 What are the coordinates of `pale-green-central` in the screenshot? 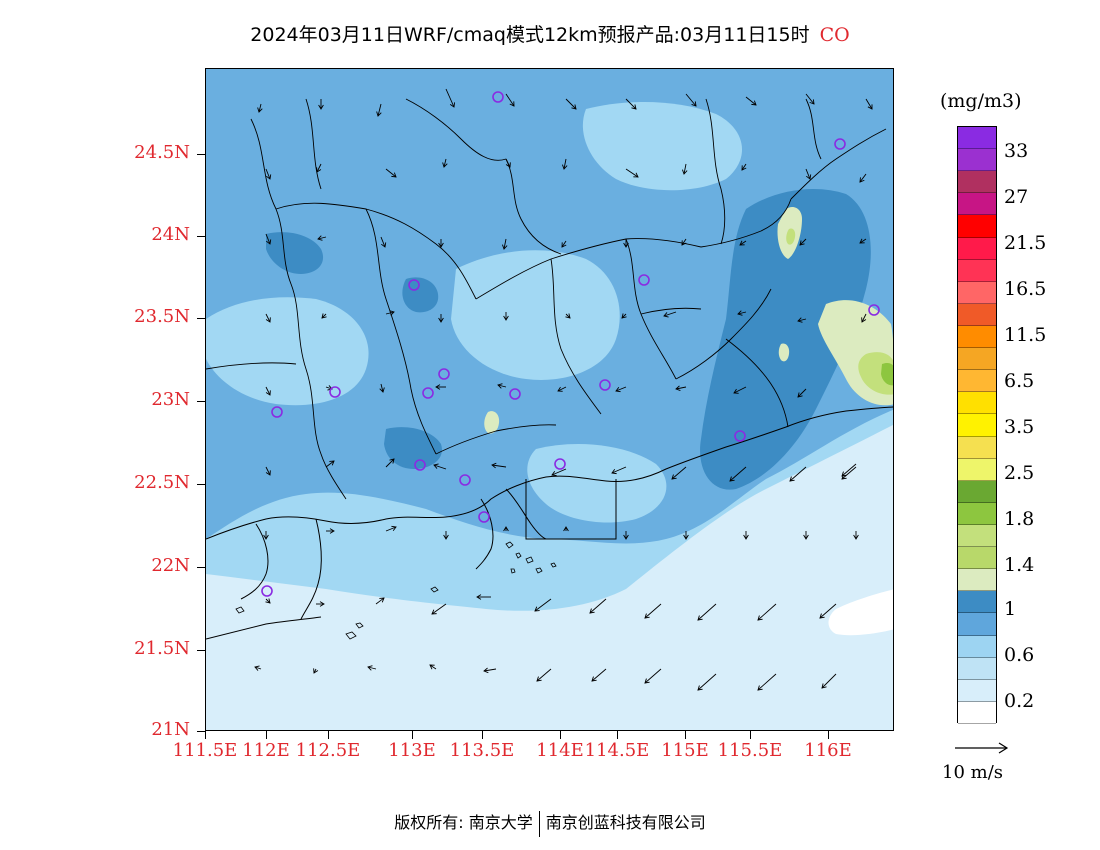 It's located at (492, 422).